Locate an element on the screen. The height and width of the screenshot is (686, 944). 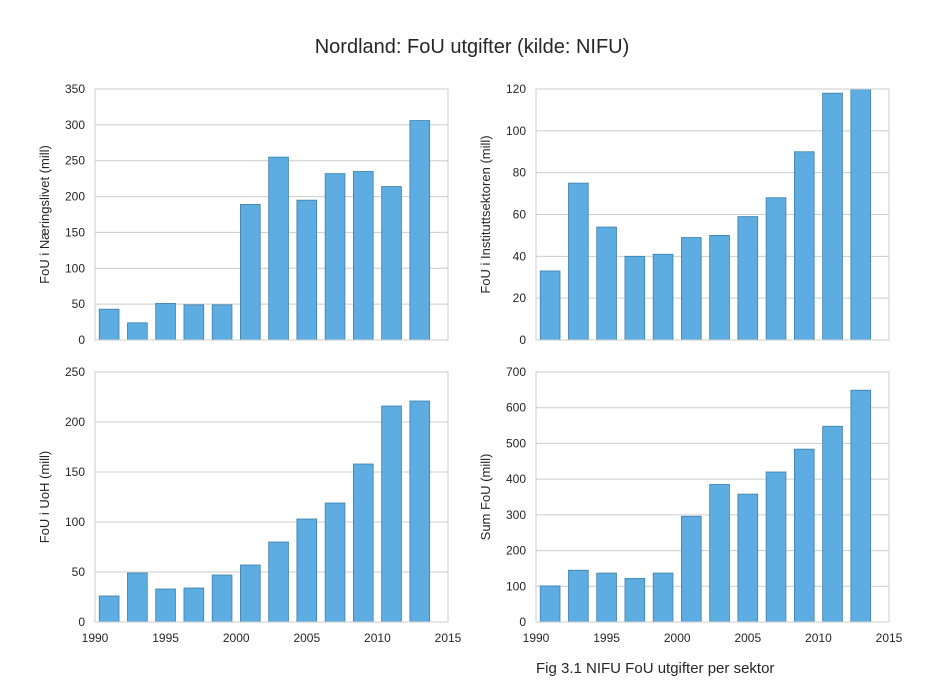
figure-title: Nordland: FoU utgifter (kilde: NIFU) is located at coordinates (472, 47).